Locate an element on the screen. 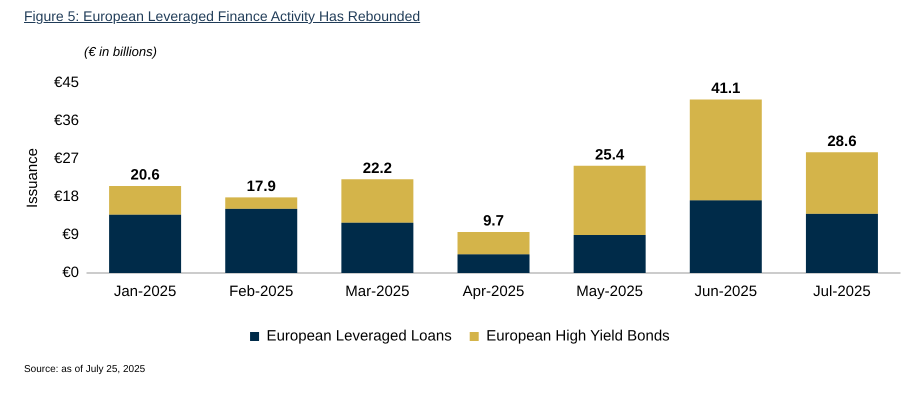  y-tick-label: €36 is located at coordinates (67, 121).